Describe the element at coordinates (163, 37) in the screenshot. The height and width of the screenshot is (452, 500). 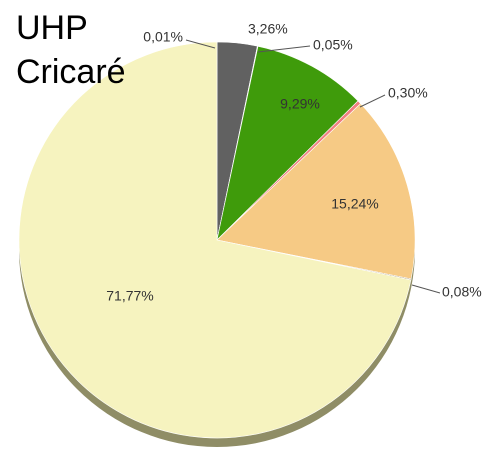
I see `data-label: 0,01%` at that location.